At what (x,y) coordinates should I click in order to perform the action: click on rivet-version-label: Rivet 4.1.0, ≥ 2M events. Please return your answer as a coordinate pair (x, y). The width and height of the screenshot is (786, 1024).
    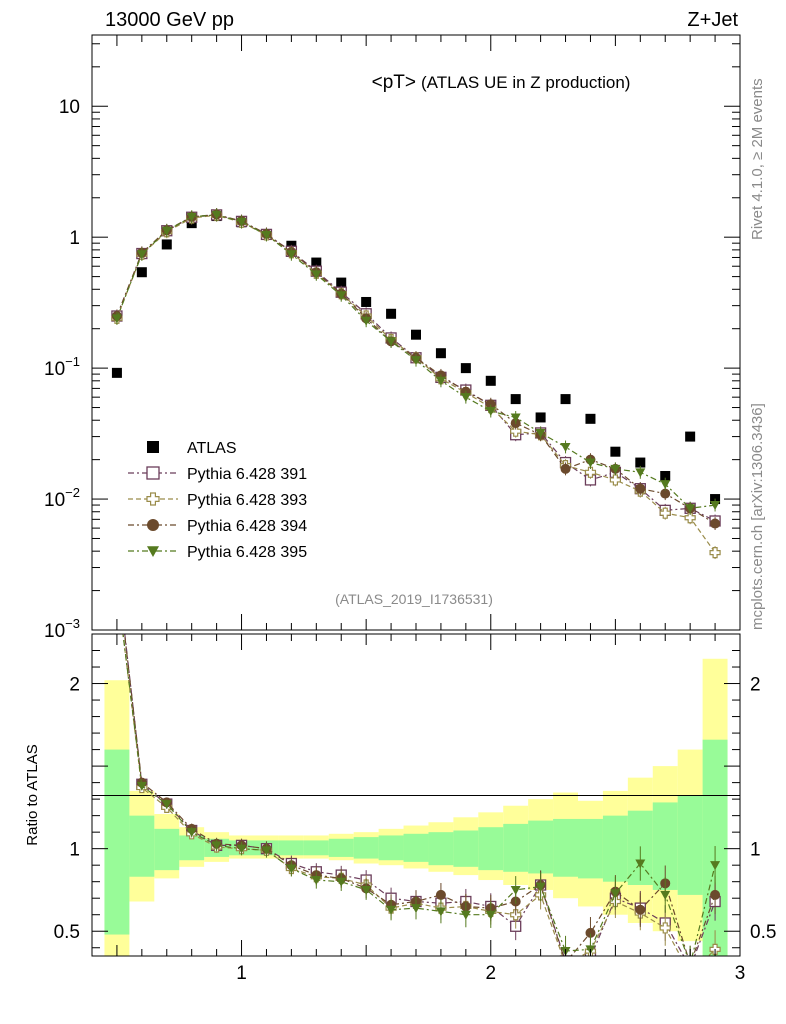
    Looking at the image, I should click on (757, 159).